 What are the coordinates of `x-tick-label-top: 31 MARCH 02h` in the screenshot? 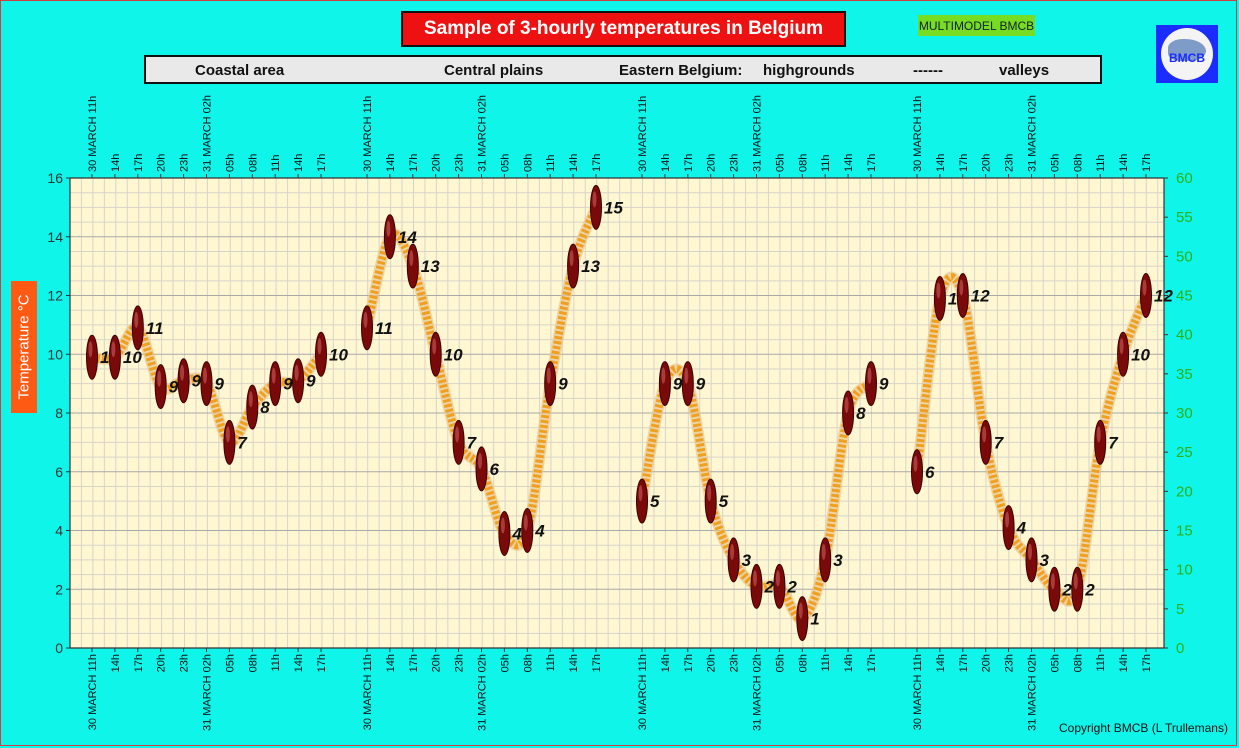 It's located at (758, 133).